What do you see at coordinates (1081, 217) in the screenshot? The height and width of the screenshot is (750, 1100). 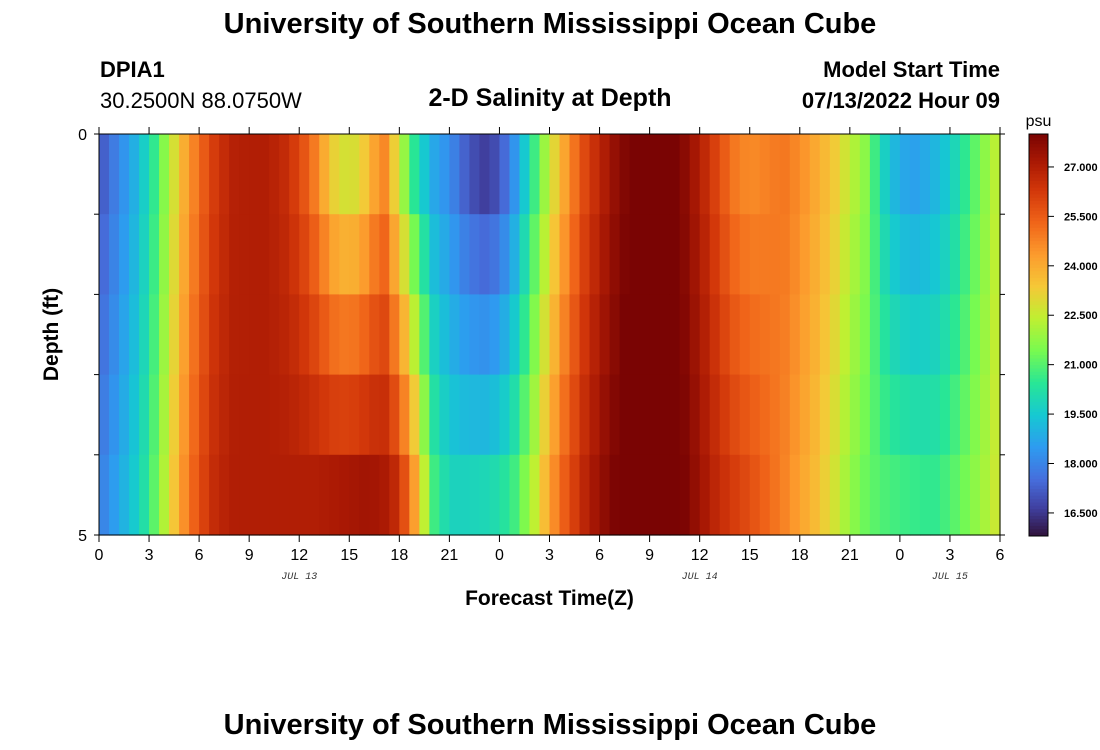 I see `colorbar-tick-label: 25.500` at bounding box center [1081, 217].